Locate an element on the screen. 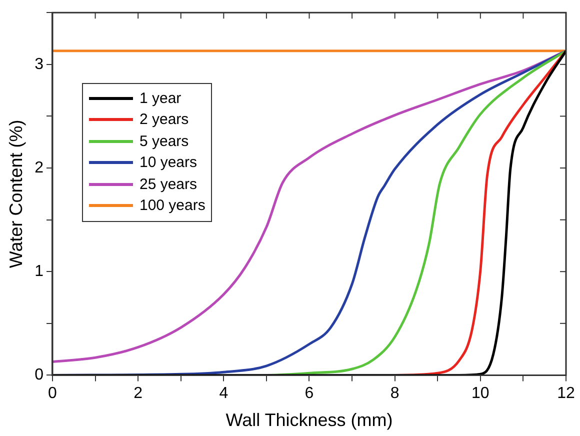 Image resolution: width=580 pixels, height=436 pixels. y-tick-label: 3 is located at coordinates (39, 64).